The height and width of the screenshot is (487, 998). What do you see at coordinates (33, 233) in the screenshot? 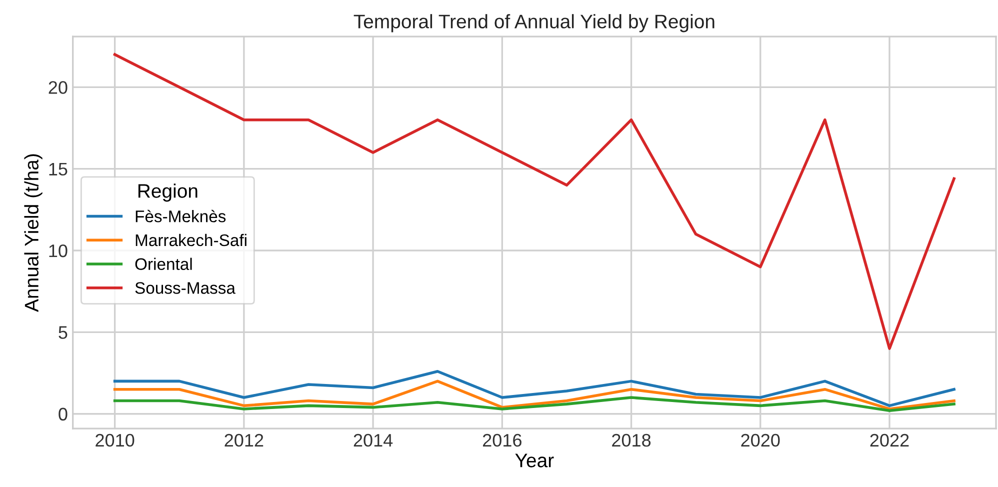
I see `y-axis-title: Annual Yield (t/ha)` at bounding box center [33, 233].